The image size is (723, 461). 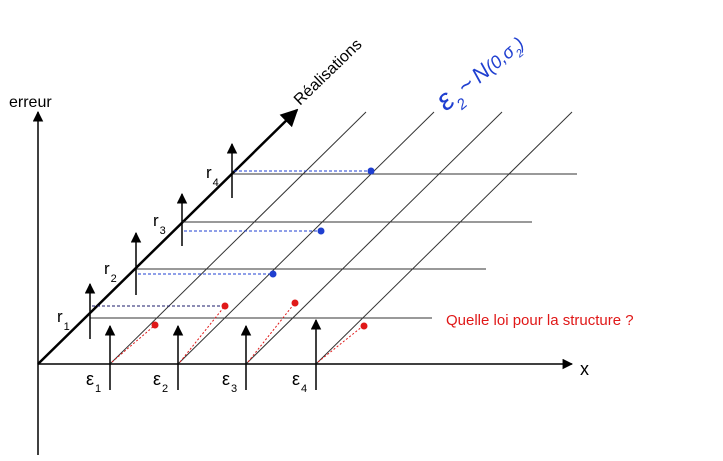 I want to click on red-points, so click(x=259, y=314).